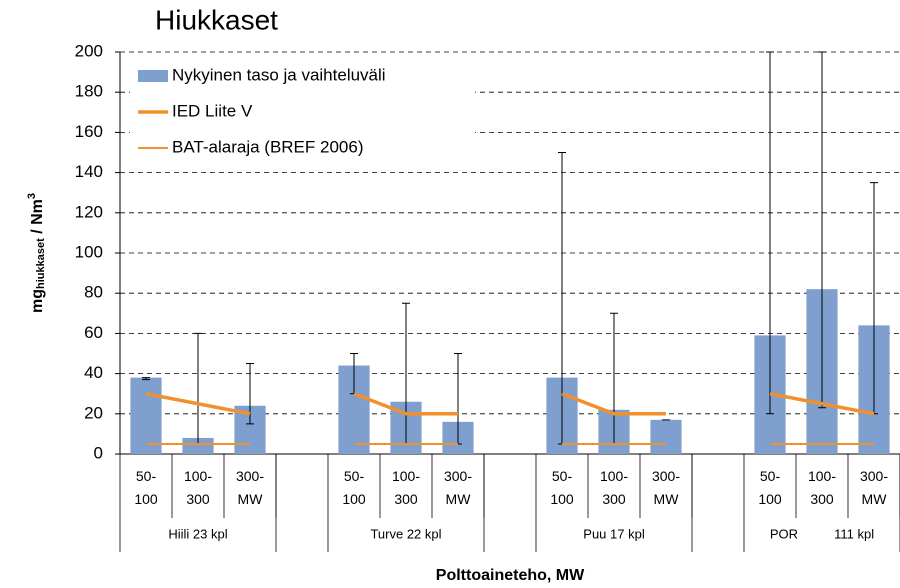 This screenshot has width=900, height=588. Describe the element at coordinates (89, 211) in the screenshot. I see `y-tick-label: 120` at that location.